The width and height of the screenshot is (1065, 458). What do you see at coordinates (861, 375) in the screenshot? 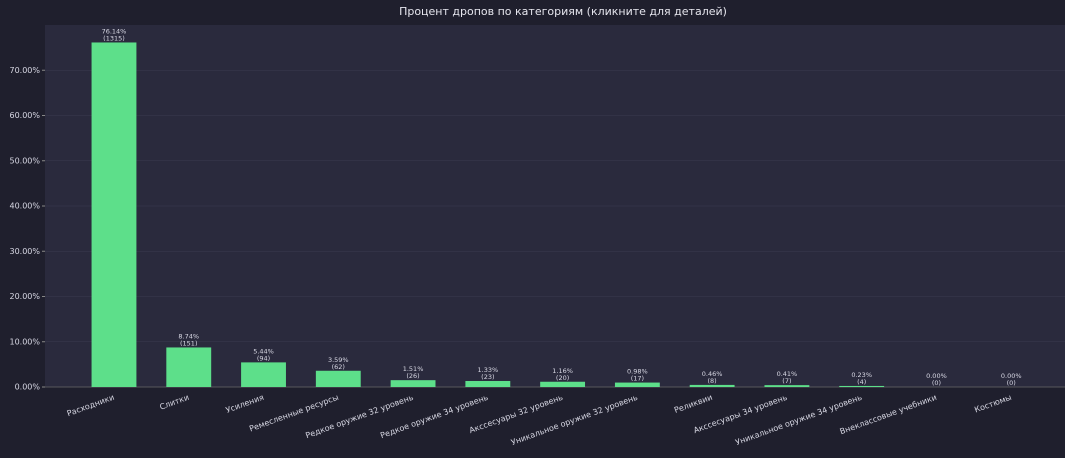
I see `value-label: 0.23%` at bounding box center [861, 375].